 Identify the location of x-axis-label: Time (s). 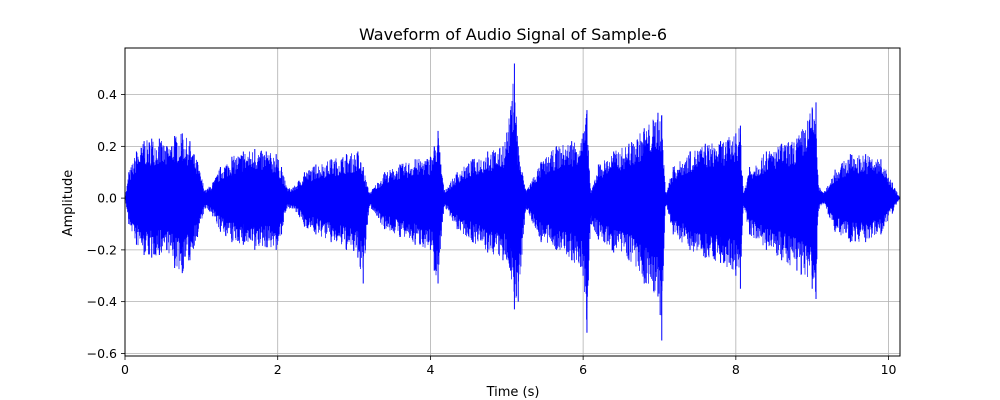
(513, 392).